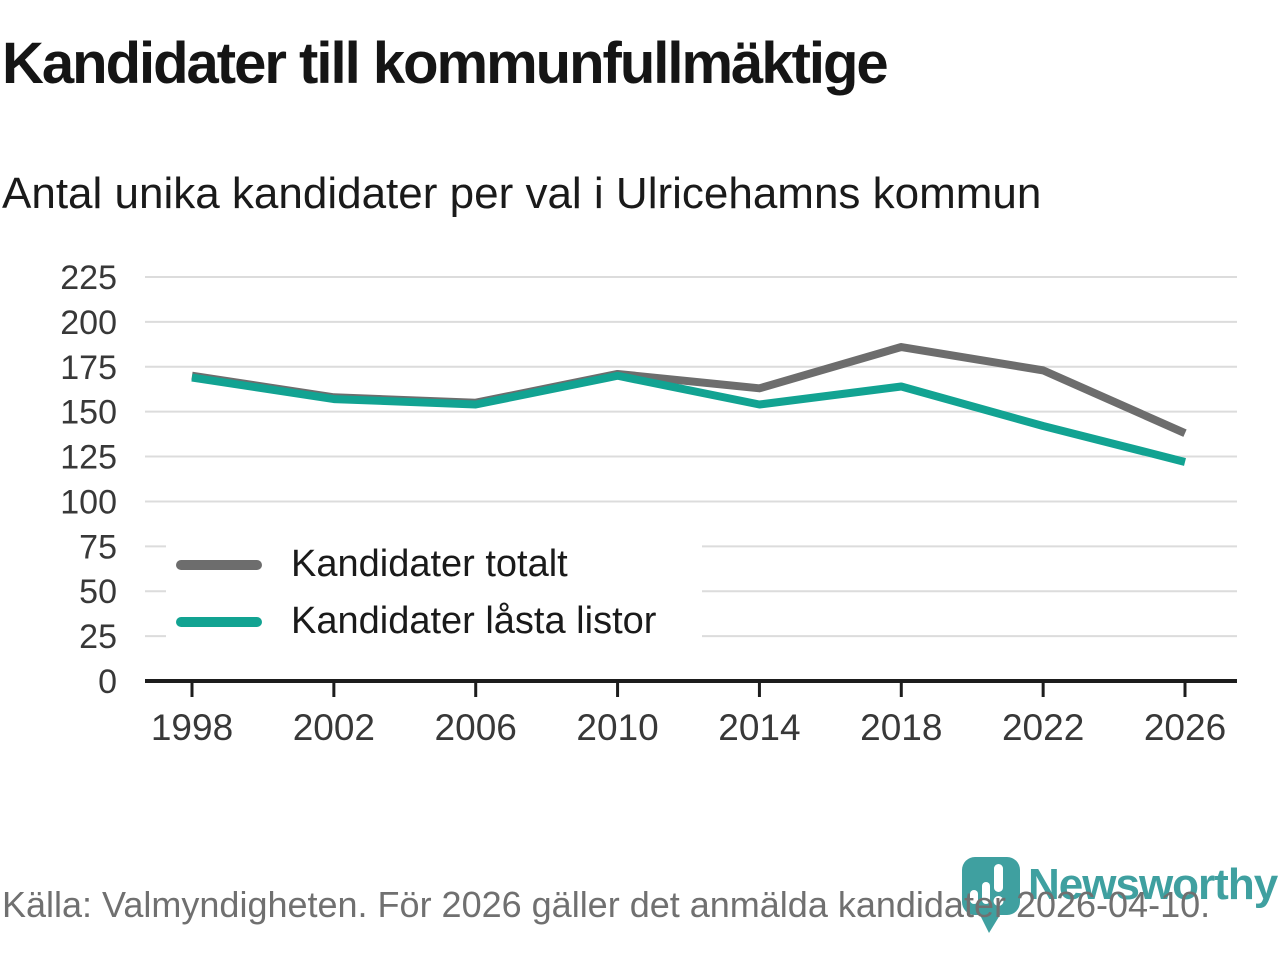 This screenshot has height=960, width=1280. What do you see at coordinates (88, 502) in the screenshot?
I see `y-axis-label: 100` at bounding box center [88, 502].